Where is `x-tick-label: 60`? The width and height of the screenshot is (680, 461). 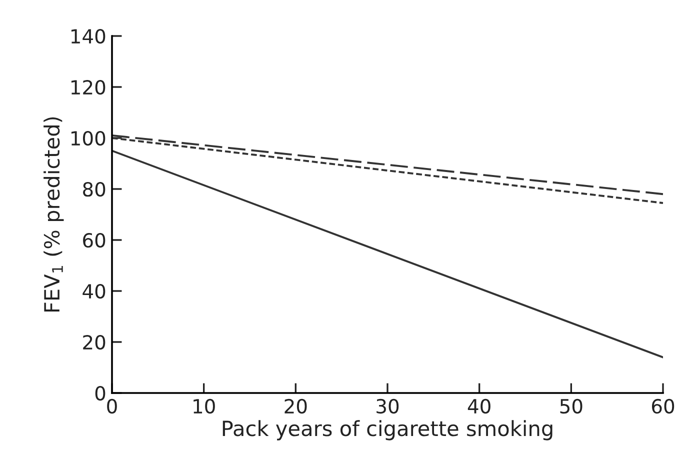 x-tick-label: 60 is located at coordinates (663, 406).